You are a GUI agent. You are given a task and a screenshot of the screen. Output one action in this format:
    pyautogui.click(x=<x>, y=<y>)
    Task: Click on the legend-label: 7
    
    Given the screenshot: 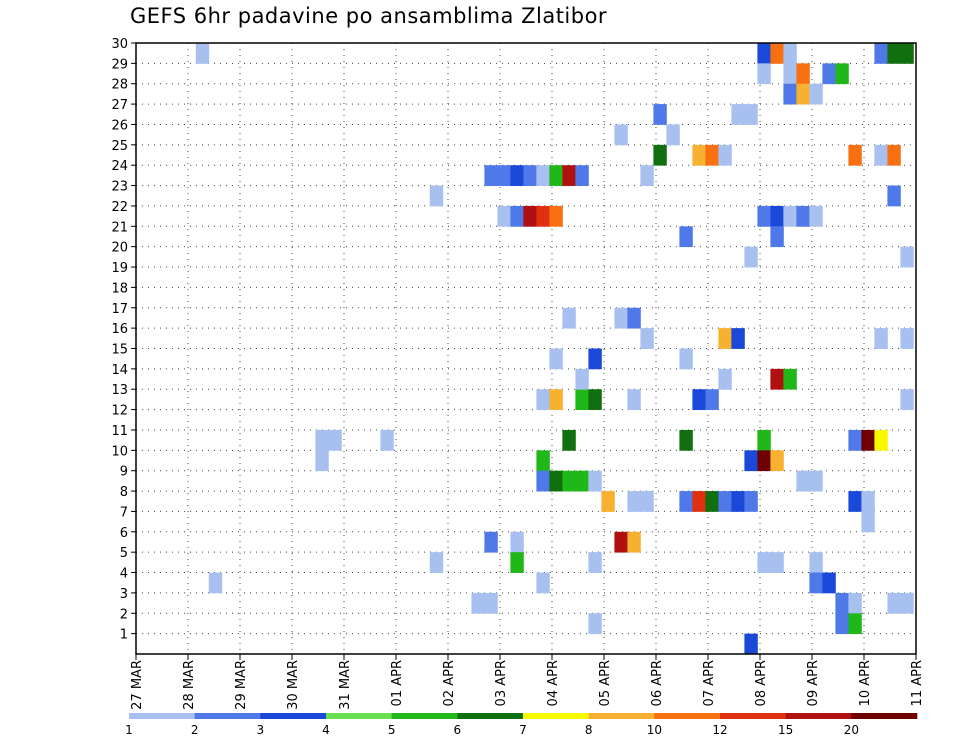 What is the action you would take?
    pyautogui.click(x=523, y=730)
    